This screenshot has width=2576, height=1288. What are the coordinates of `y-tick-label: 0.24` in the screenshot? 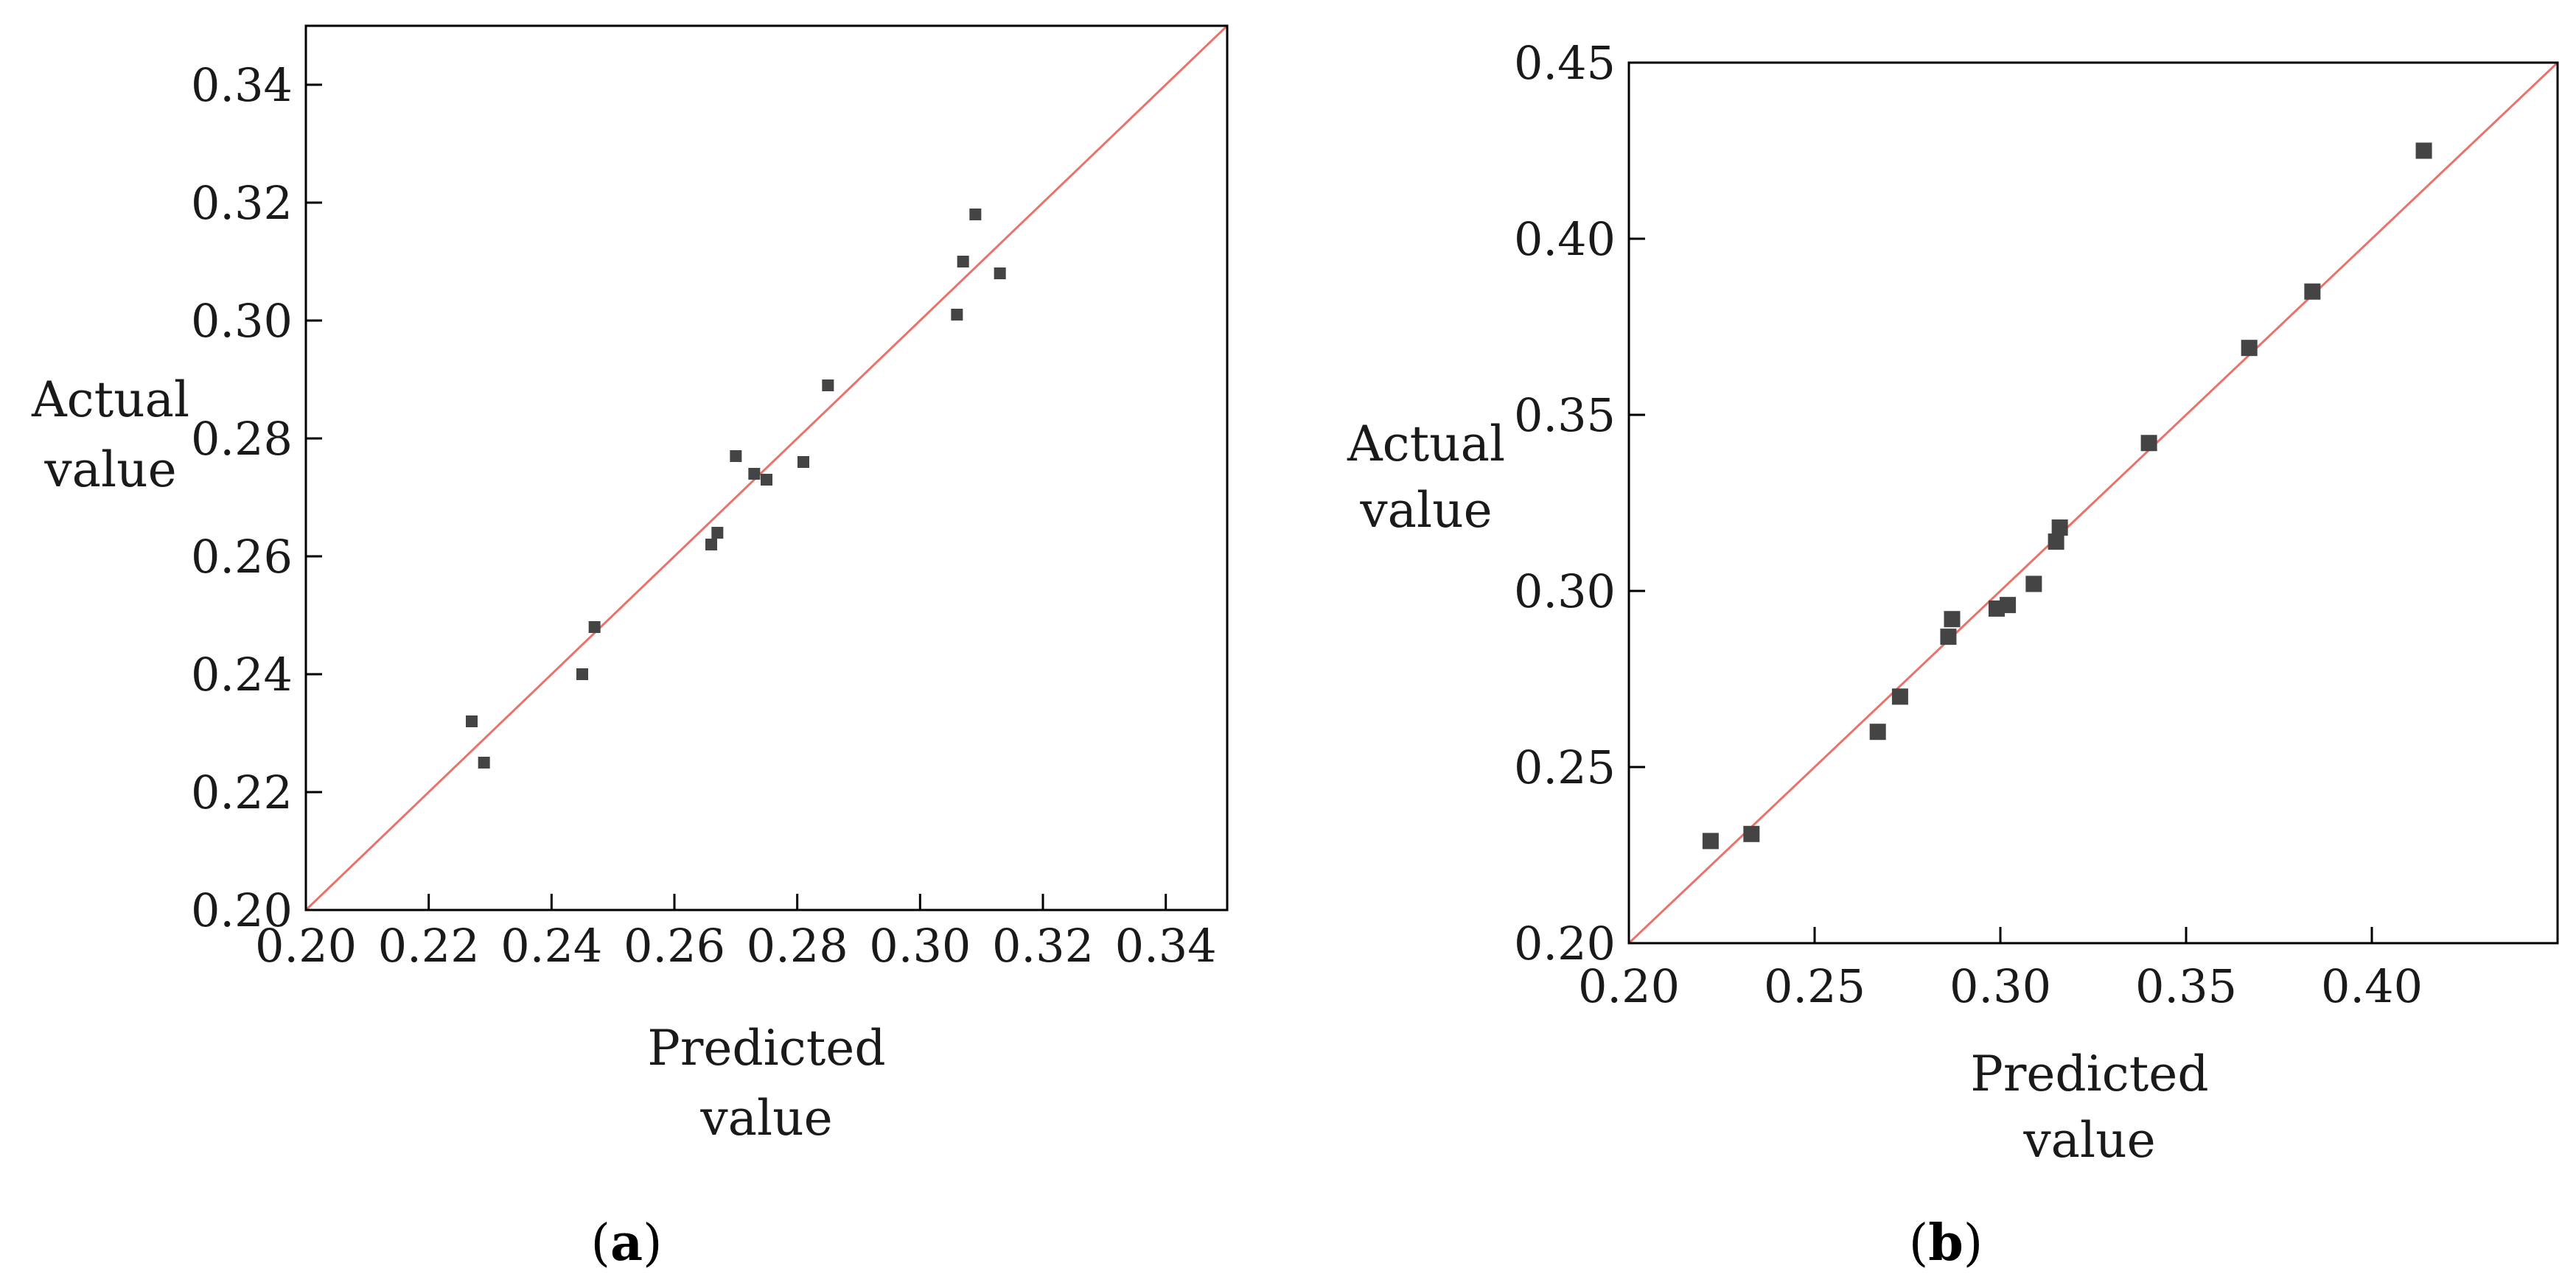 It's located at (242, 674).